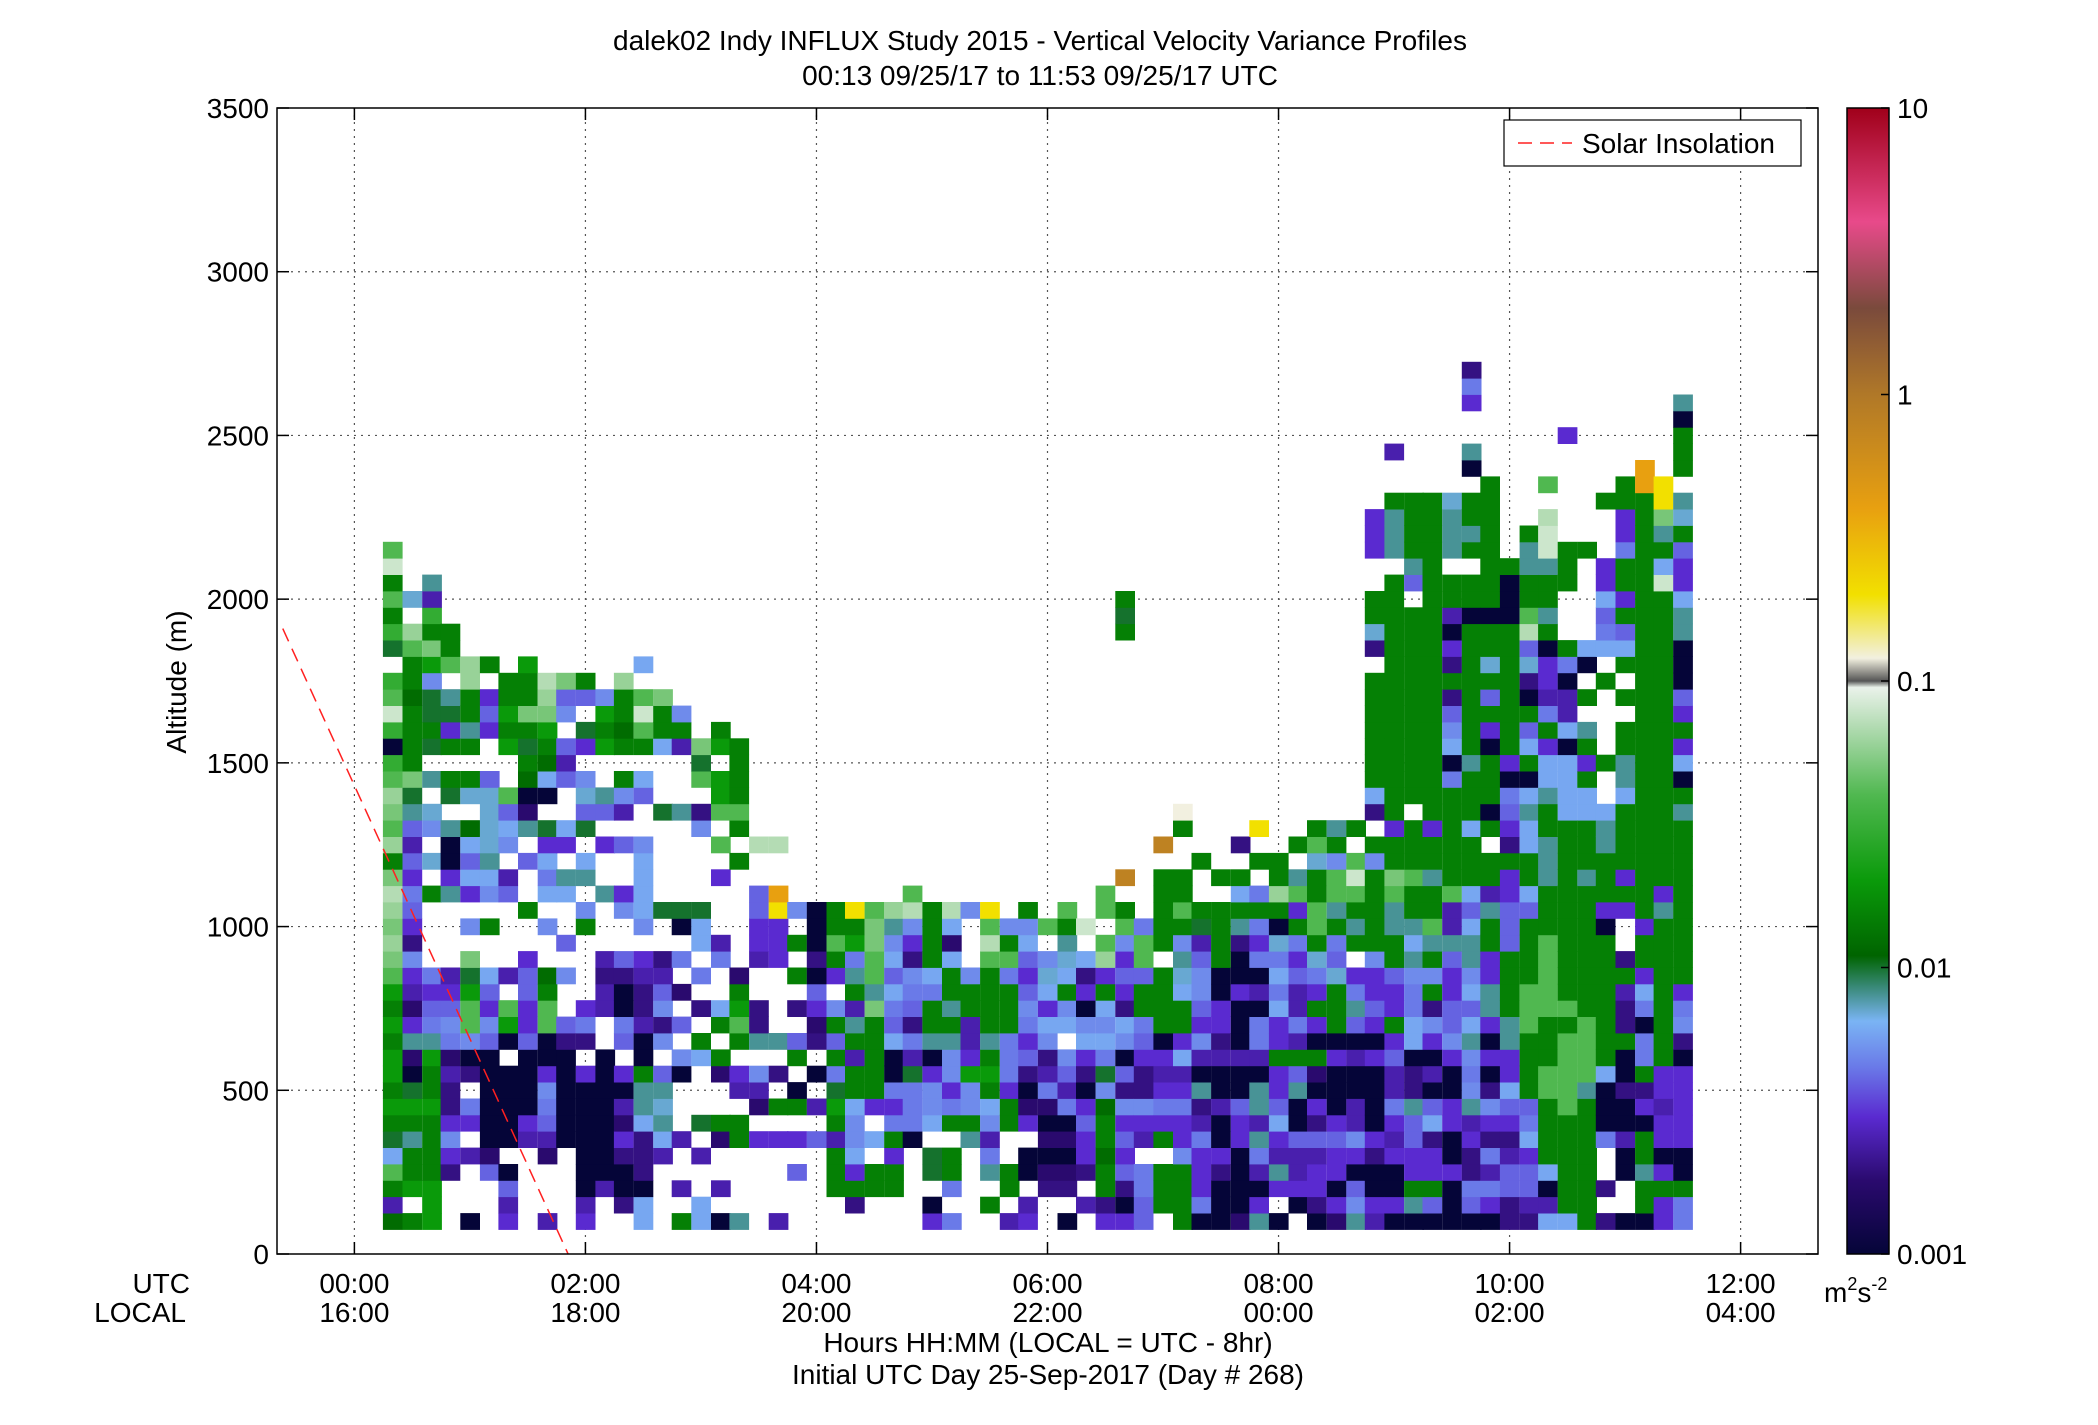 The height and width of the screenshot is (1425, 2098). I want to click on y-tick-label: 1000, so click(238, 927).